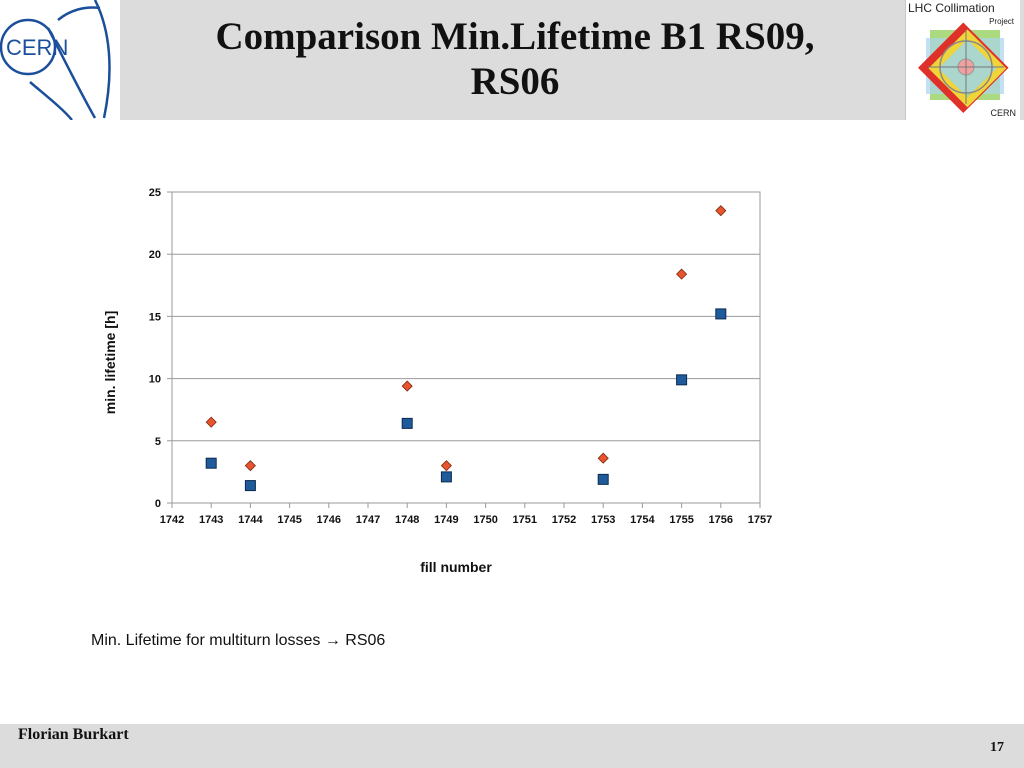 The image size is (1024, 768). What do you see at coordinates (250, 520) in the screenshot?
I see `x-tick-label: 1744` at bounding box center [250, 520].